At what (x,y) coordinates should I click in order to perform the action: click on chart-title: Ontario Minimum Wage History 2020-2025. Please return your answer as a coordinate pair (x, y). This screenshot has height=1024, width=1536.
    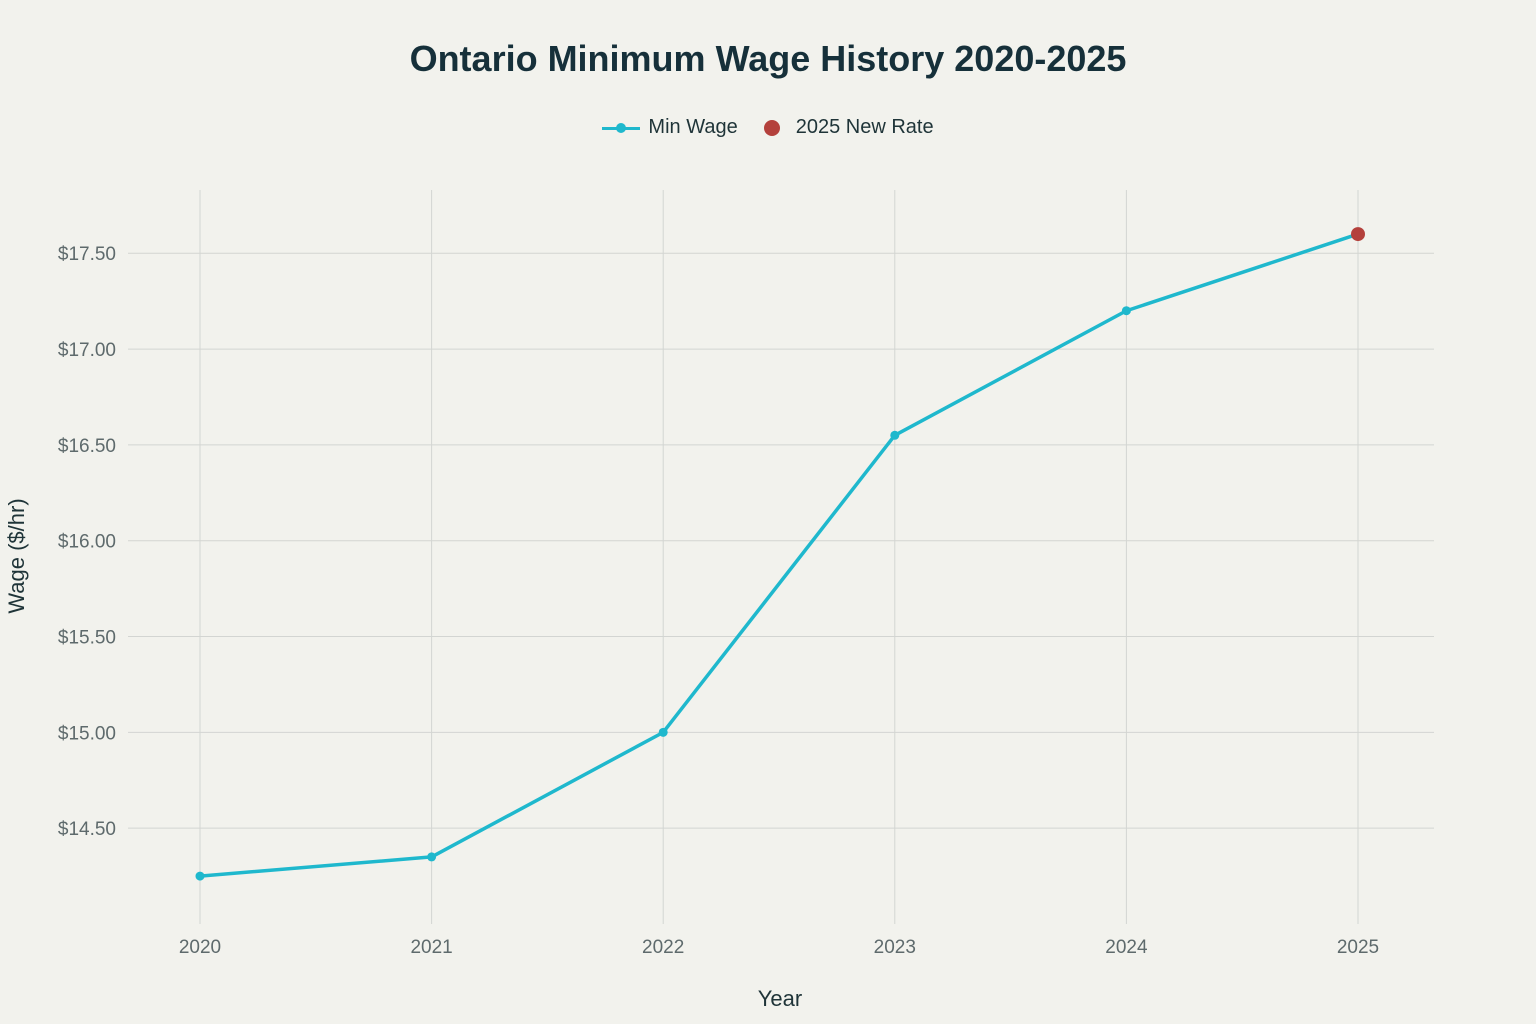
    Looking at the image, I should click on (768, 58).